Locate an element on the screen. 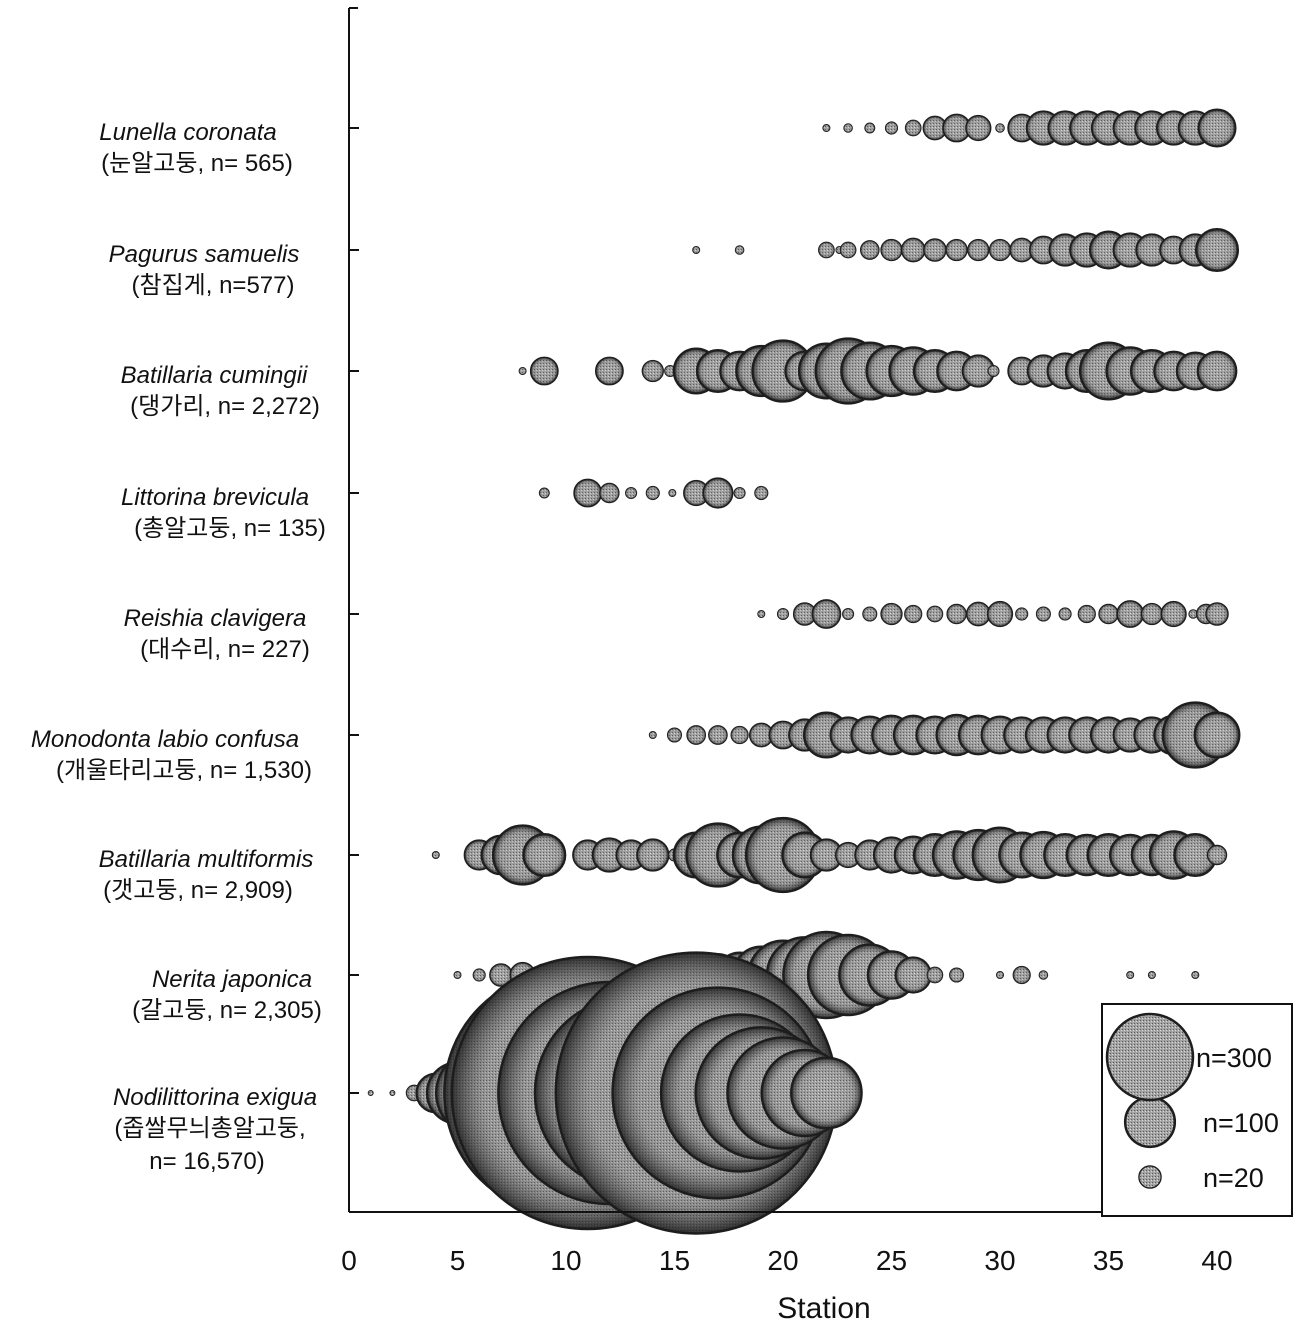 The image size is (1299, 1329). bubble-7-25-shading is located at coordinates (1022, 975).